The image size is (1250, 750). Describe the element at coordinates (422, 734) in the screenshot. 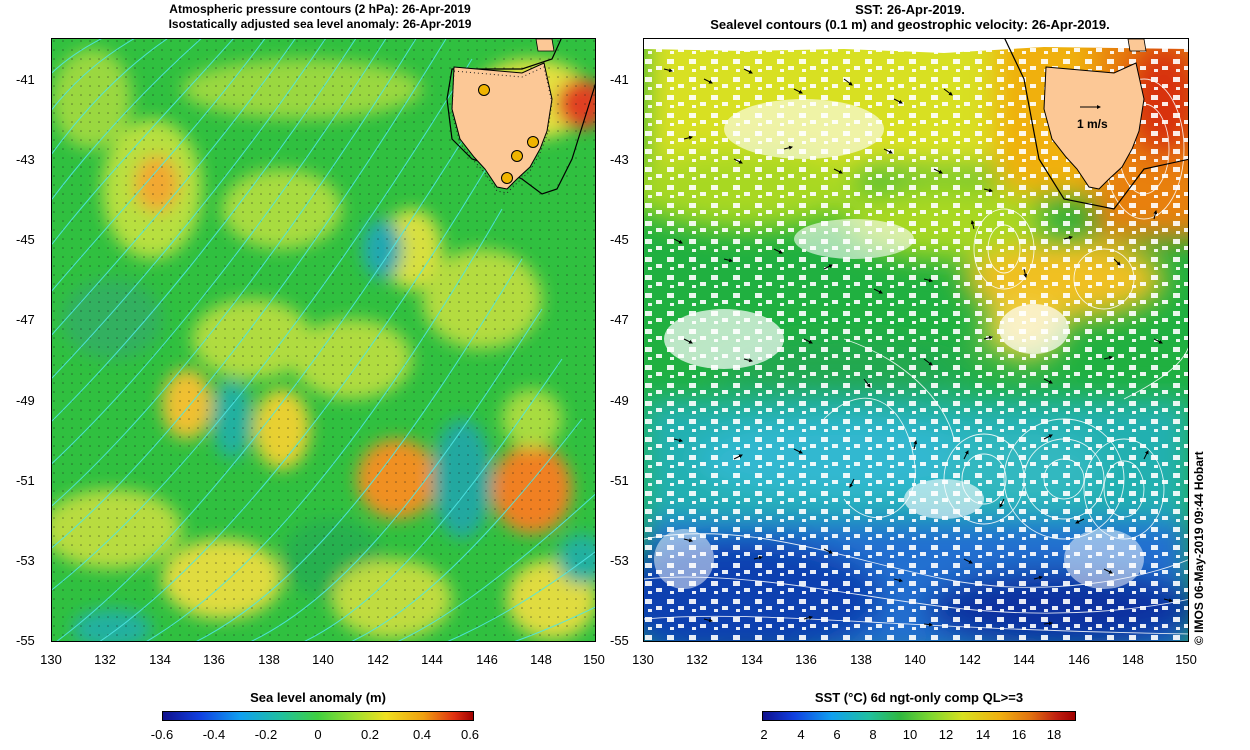

I see `sla-colorbar-tick: 0.4` at that location.